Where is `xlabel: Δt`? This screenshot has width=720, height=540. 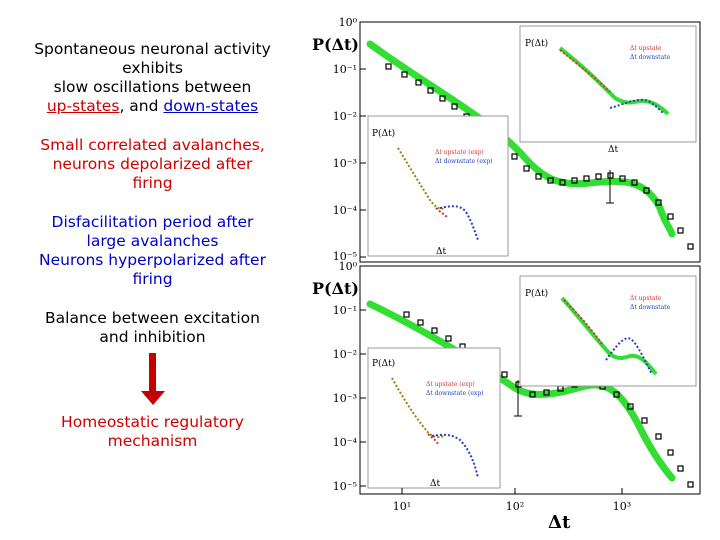 xlabel: Δt is located at coordinates (559, 522).